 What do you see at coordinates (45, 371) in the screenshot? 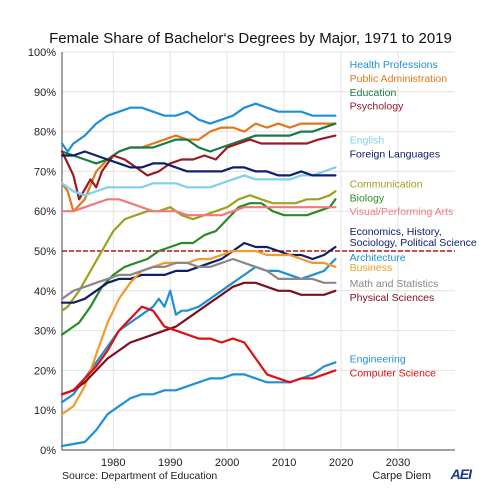
I see `y-tick-label: 20%` at bounding box center [45, 371].